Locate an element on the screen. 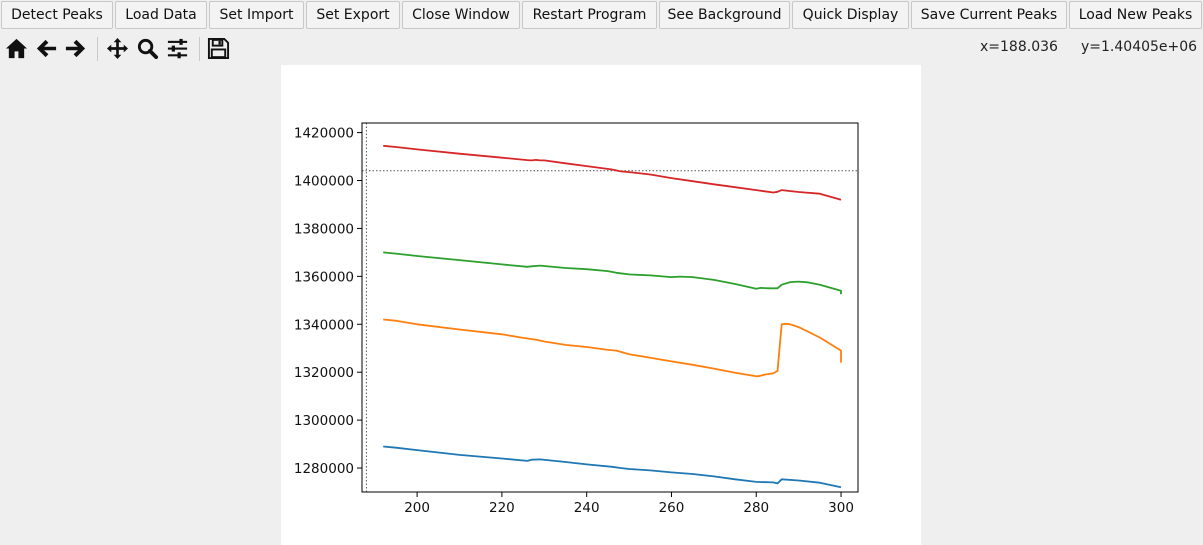 This screenshot has height=545, width=1203. close-window-button: Close Window is located at coordinates (461, 15).